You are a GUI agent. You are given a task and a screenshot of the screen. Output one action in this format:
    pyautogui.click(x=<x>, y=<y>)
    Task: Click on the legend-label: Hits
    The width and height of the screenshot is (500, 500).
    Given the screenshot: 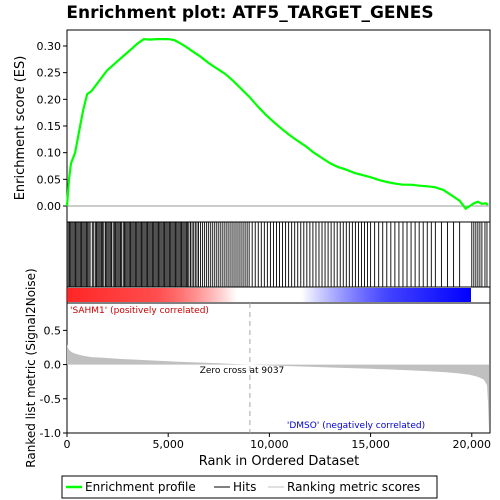 What is the action you would take?
    pyautogui.click(x=244, y=487)
    